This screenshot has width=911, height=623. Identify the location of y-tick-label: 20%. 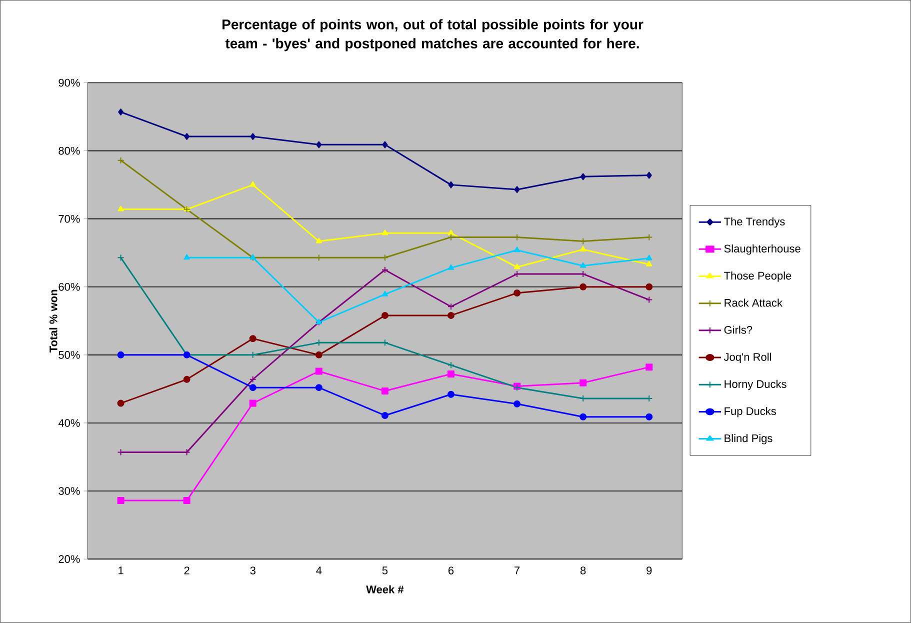
(69, 559).